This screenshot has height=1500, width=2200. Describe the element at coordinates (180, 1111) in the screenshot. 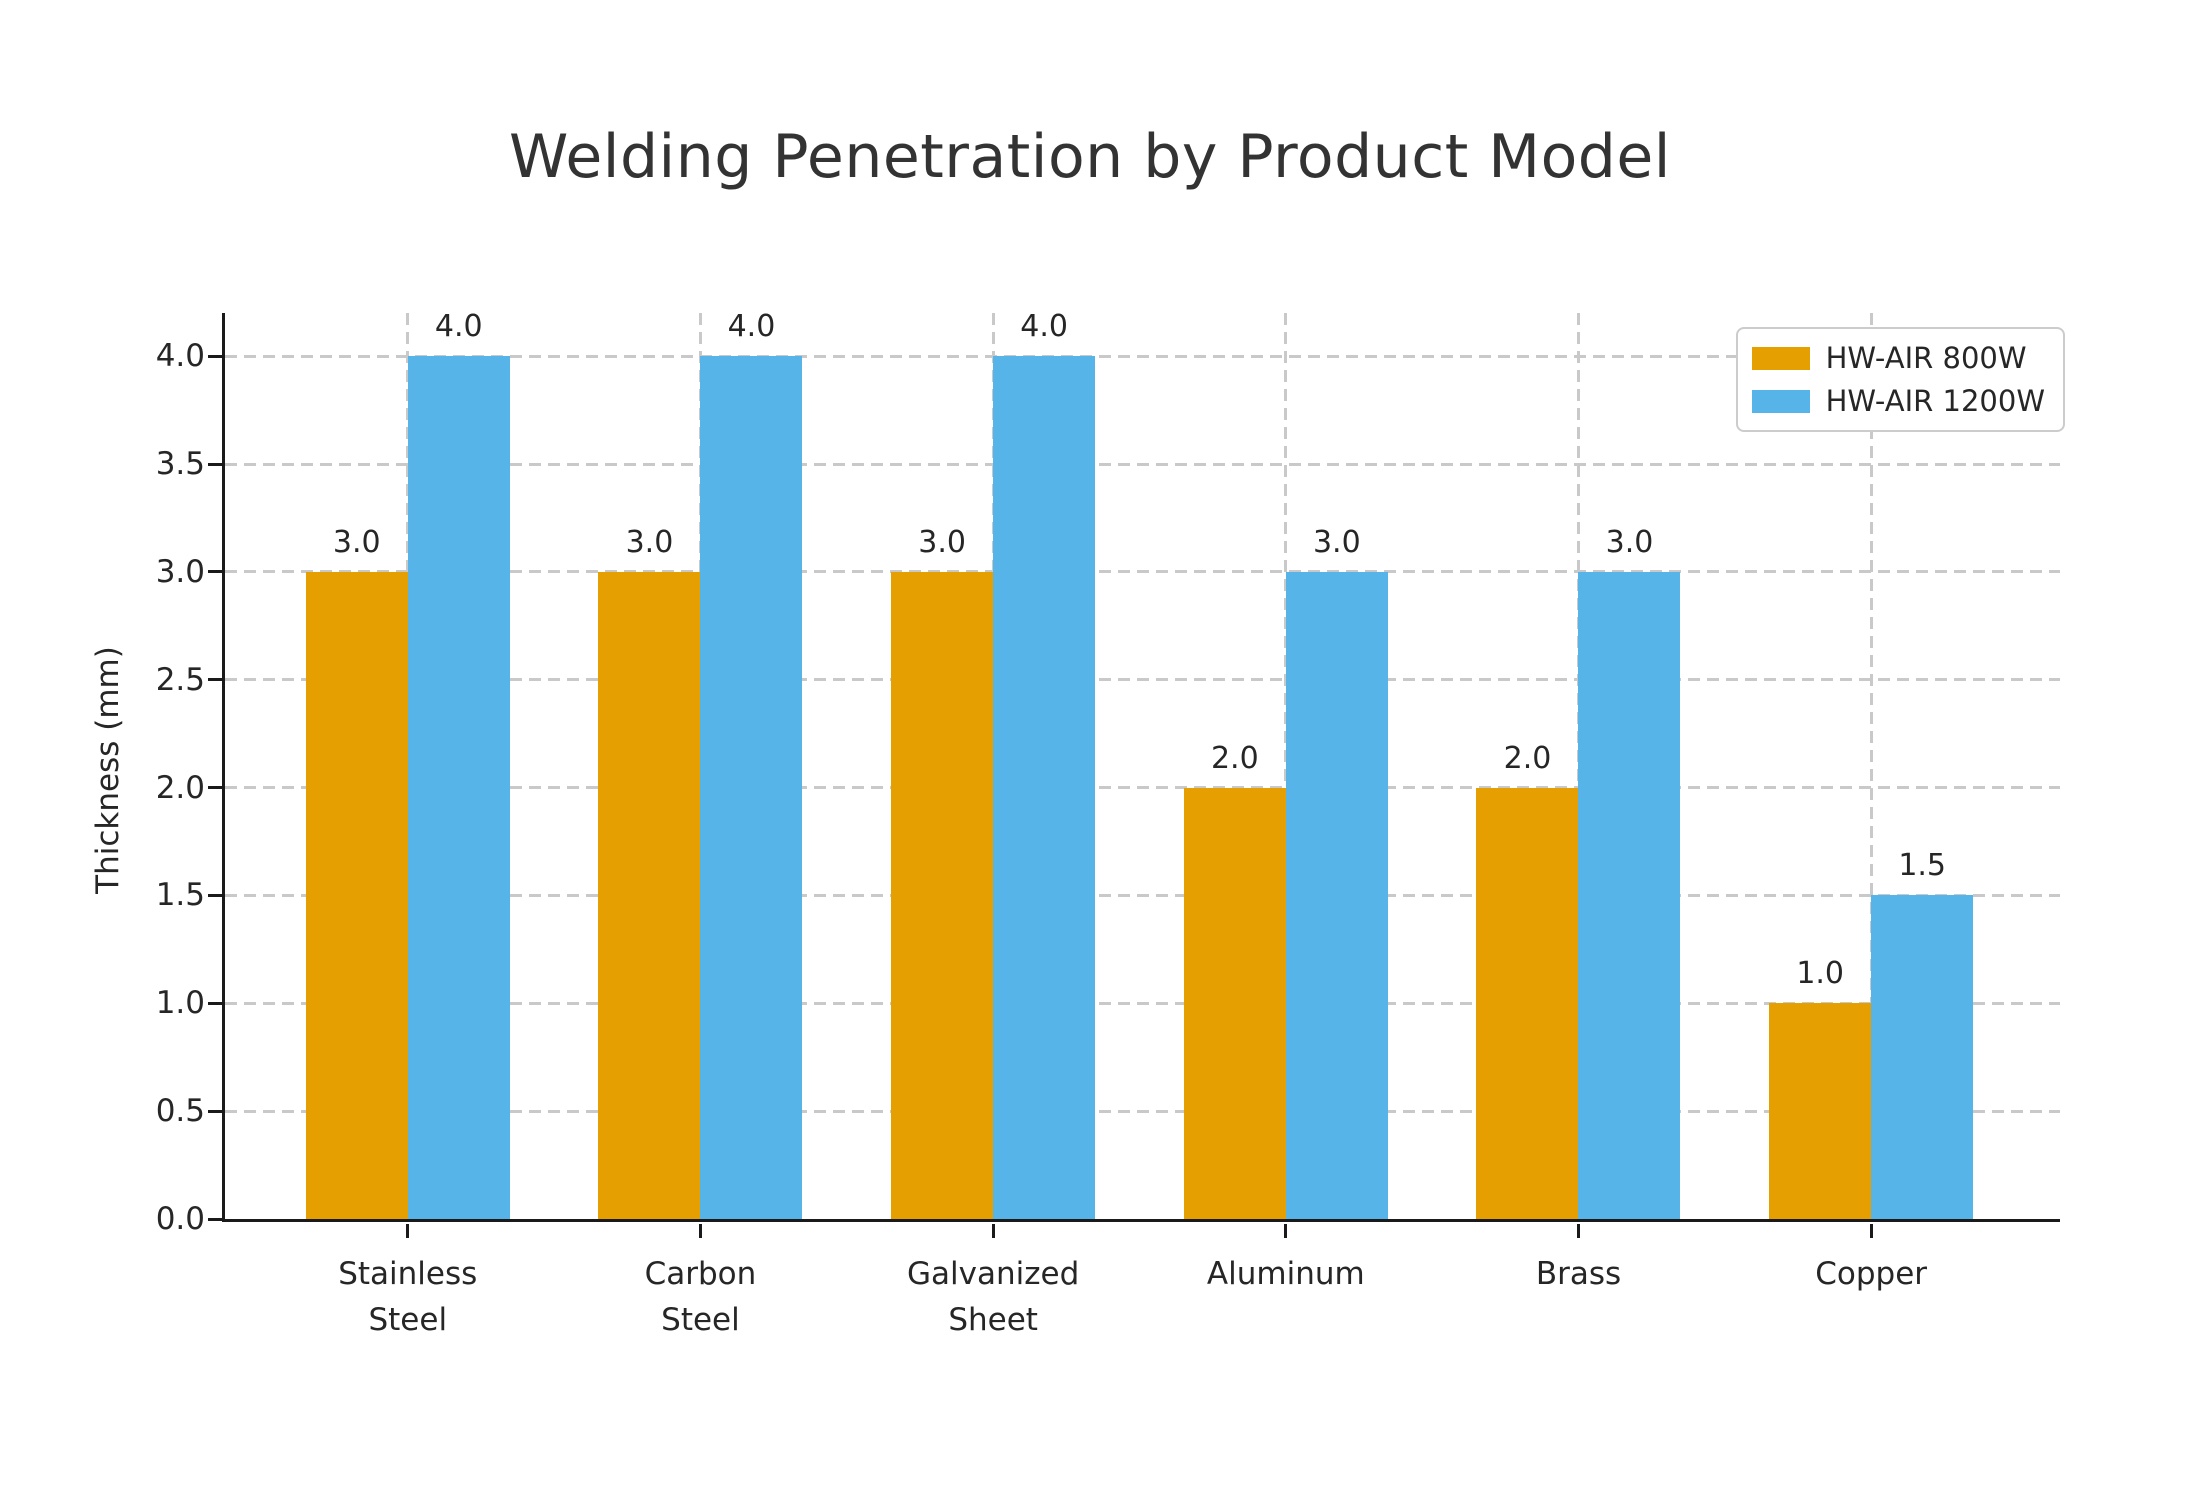

I see `y-tick-label: 0.5` at that location.